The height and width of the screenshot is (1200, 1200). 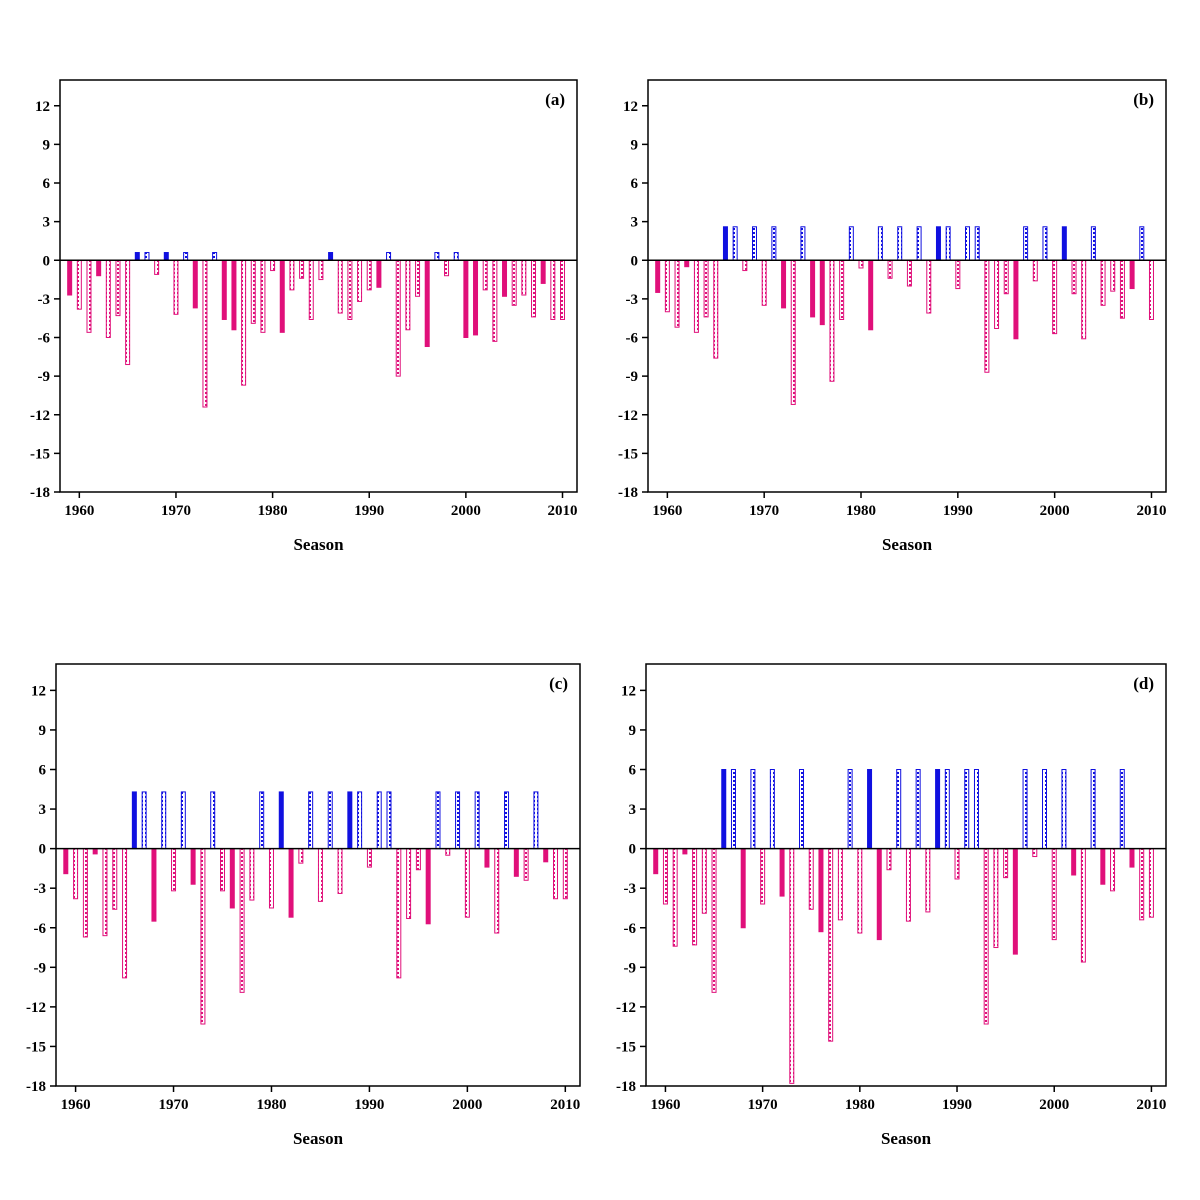 I want to click on bar-1995, so click(x=418, y=278).